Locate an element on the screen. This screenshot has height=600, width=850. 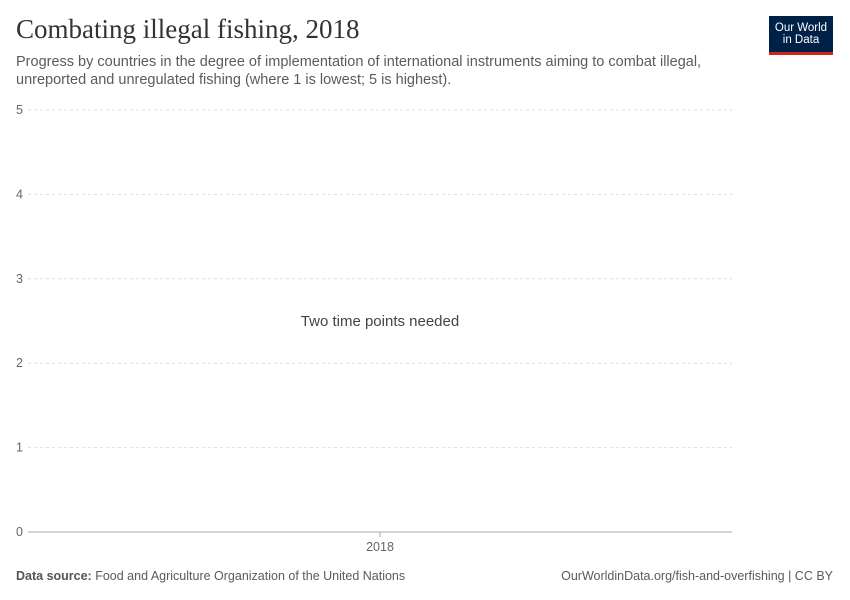
y-tick-label: 1 is located at coordinates (19, 448).